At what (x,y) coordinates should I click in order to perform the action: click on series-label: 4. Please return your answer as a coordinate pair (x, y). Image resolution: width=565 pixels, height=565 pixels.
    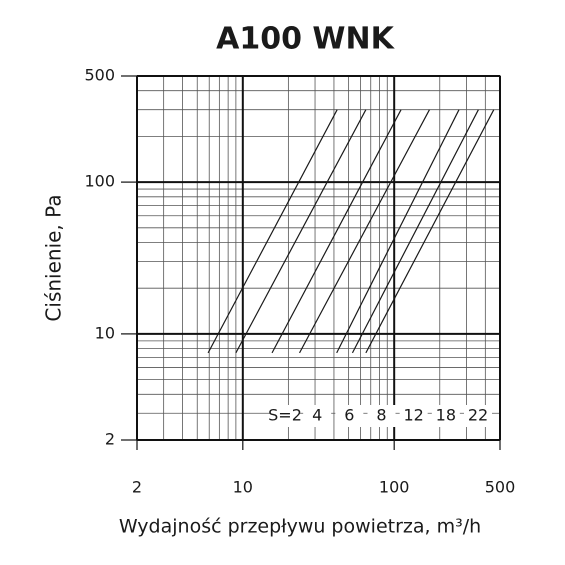
    Looking at the image, I should click on (317, 415).